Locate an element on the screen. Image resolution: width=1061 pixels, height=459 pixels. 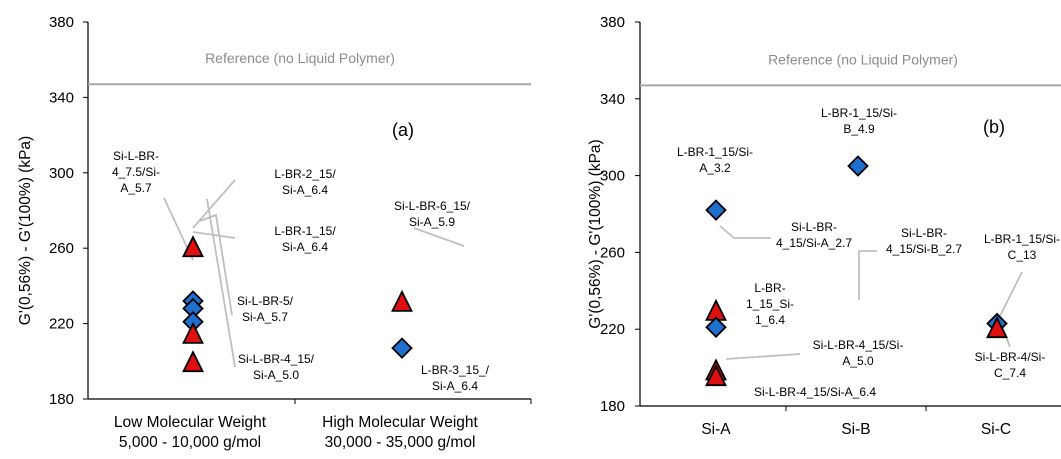
annotation-label: Si-A_5.9 is located at coordinates (432, 222).